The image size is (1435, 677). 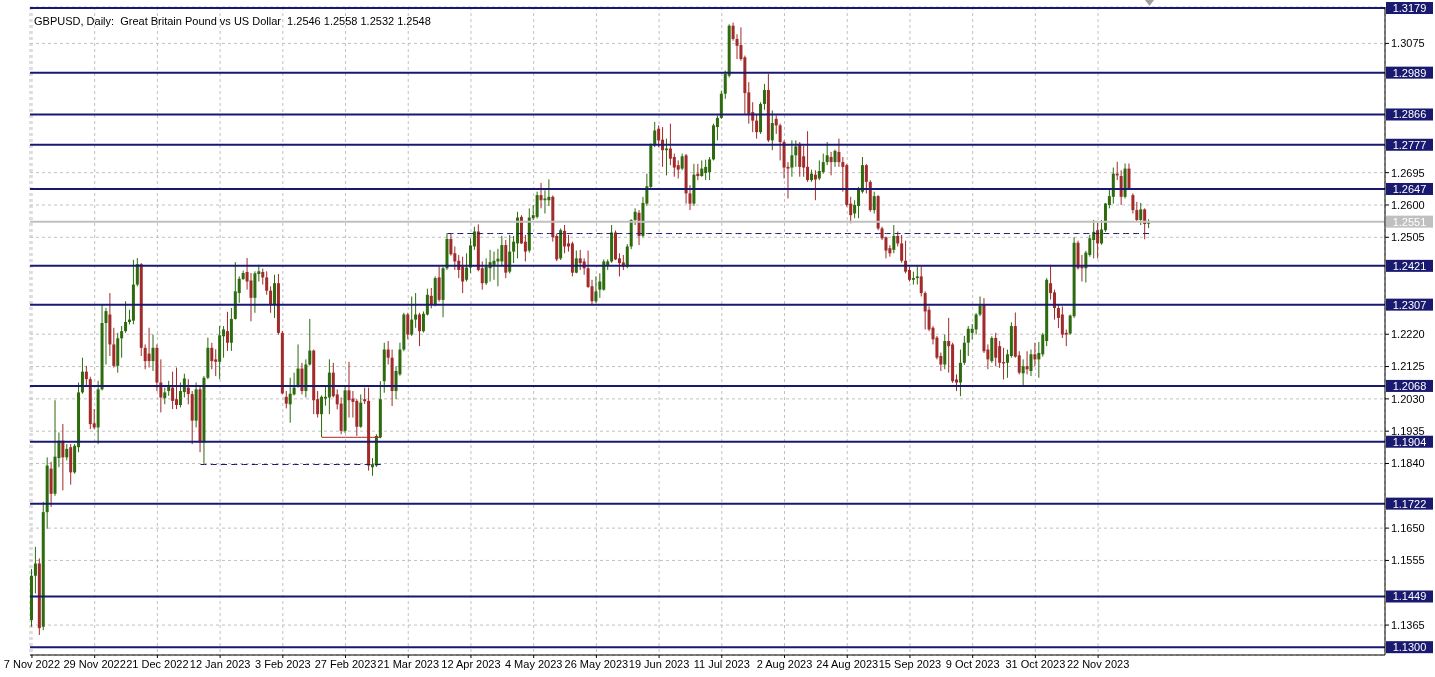 I want to click on x-tick-label: 11 Jul 2023, so click(x=721, y=663).